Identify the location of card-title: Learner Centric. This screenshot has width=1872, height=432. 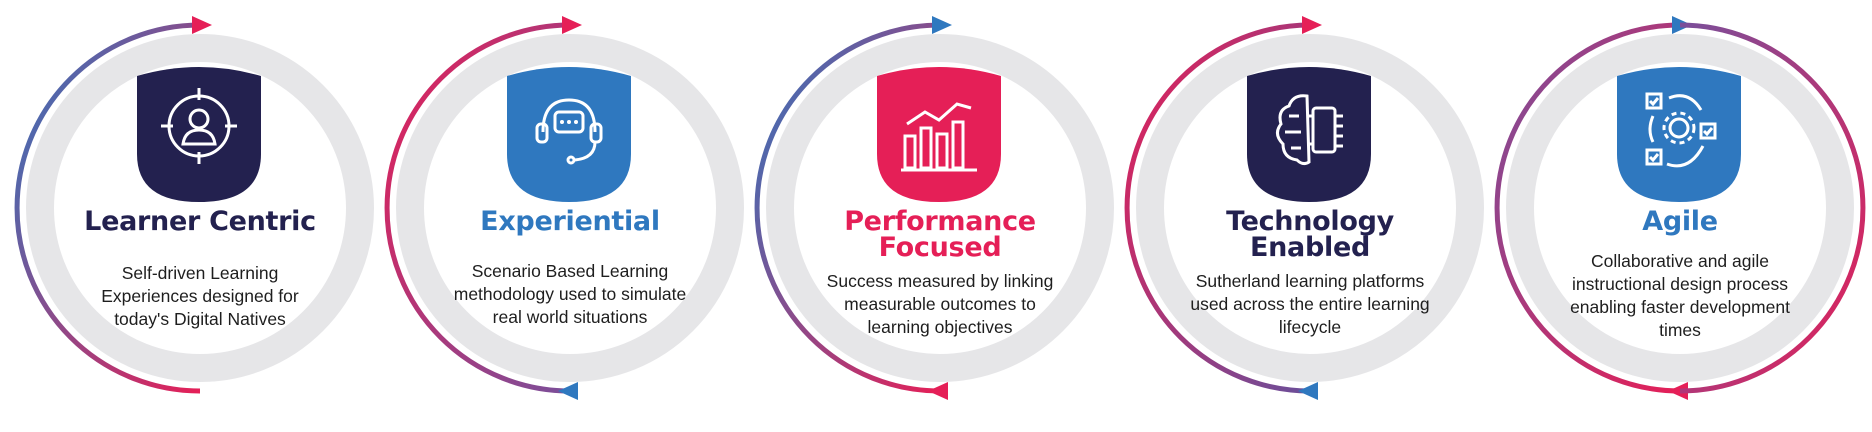
(200, 221).